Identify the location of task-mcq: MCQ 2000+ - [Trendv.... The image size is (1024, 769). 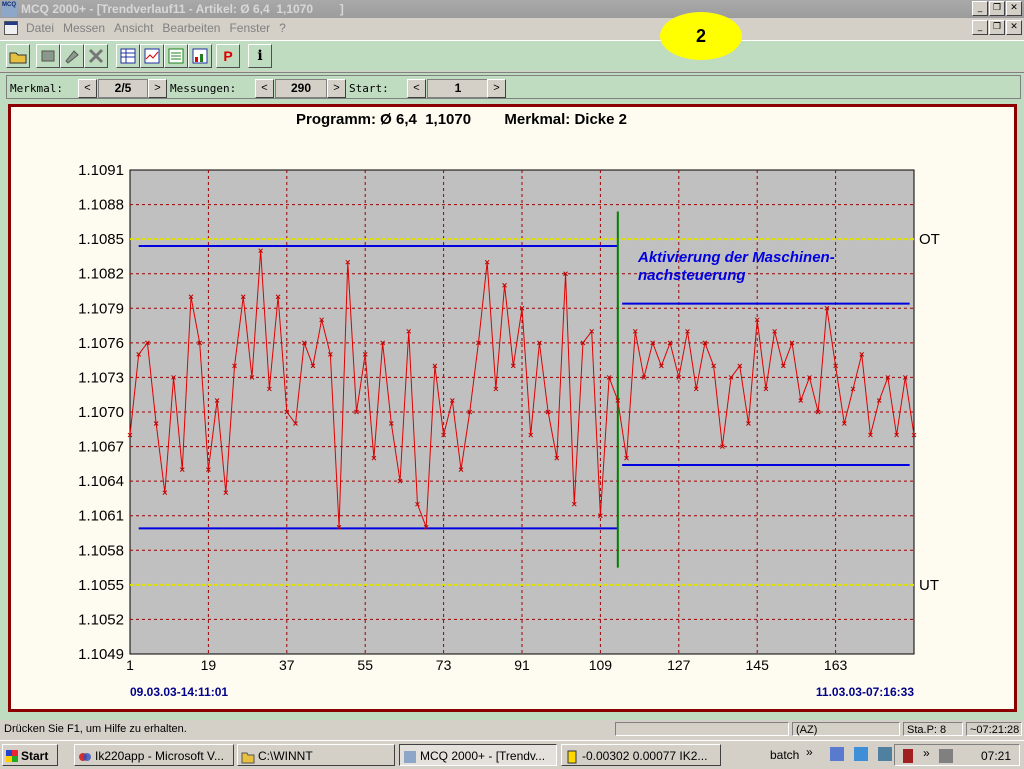
(478, 755).